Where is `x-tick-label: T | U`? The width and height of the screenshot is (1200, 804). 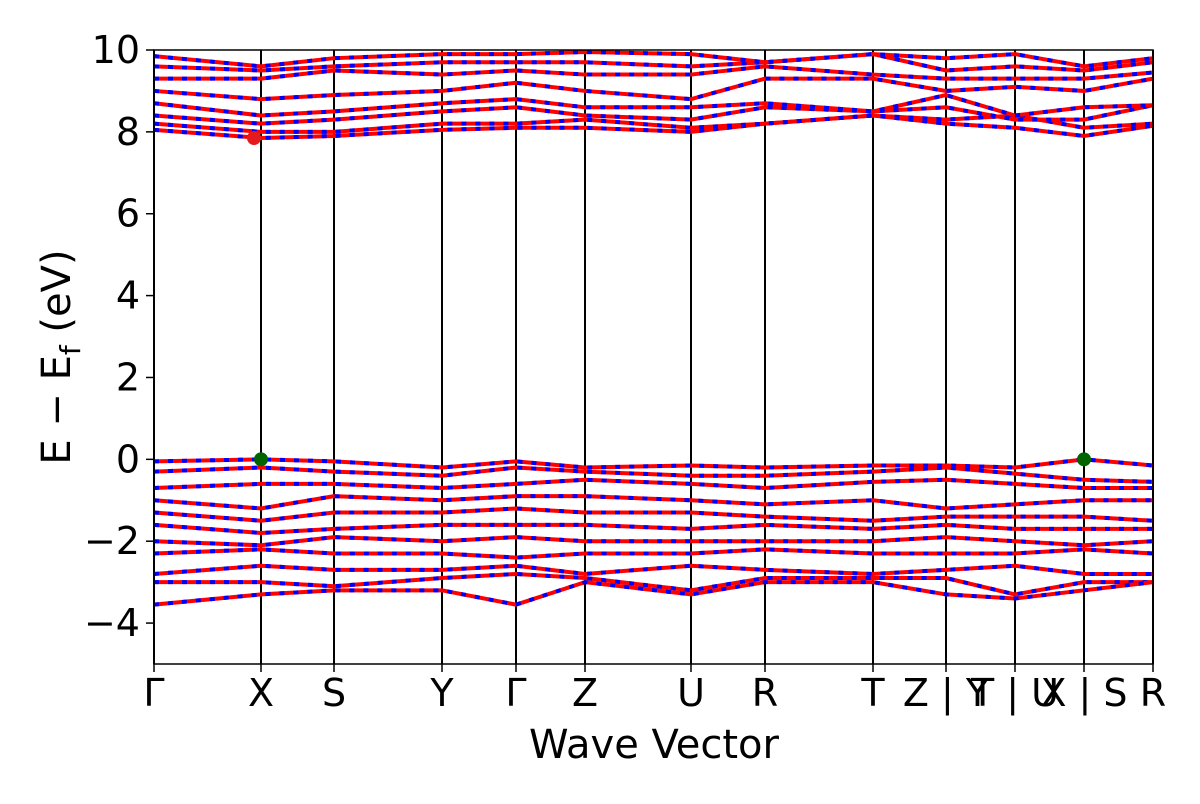
x-tick-label: T | U is located at coordinates (1014, 693).